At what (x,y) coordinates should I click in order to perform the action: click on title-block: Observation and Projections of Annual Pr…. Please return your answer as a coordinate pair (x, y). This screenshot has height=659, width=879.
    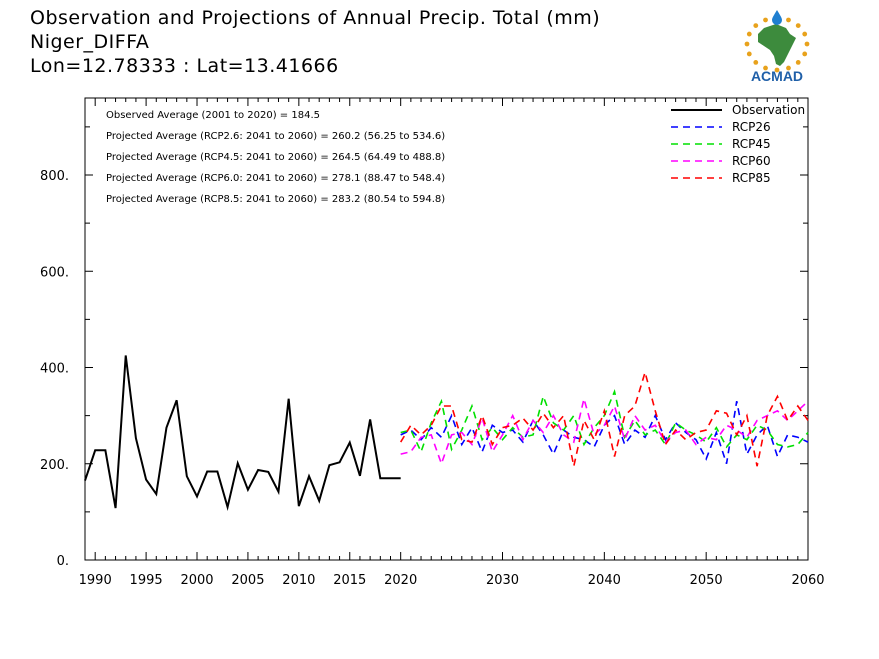
    Looking at the image, I should click on (315, 42).